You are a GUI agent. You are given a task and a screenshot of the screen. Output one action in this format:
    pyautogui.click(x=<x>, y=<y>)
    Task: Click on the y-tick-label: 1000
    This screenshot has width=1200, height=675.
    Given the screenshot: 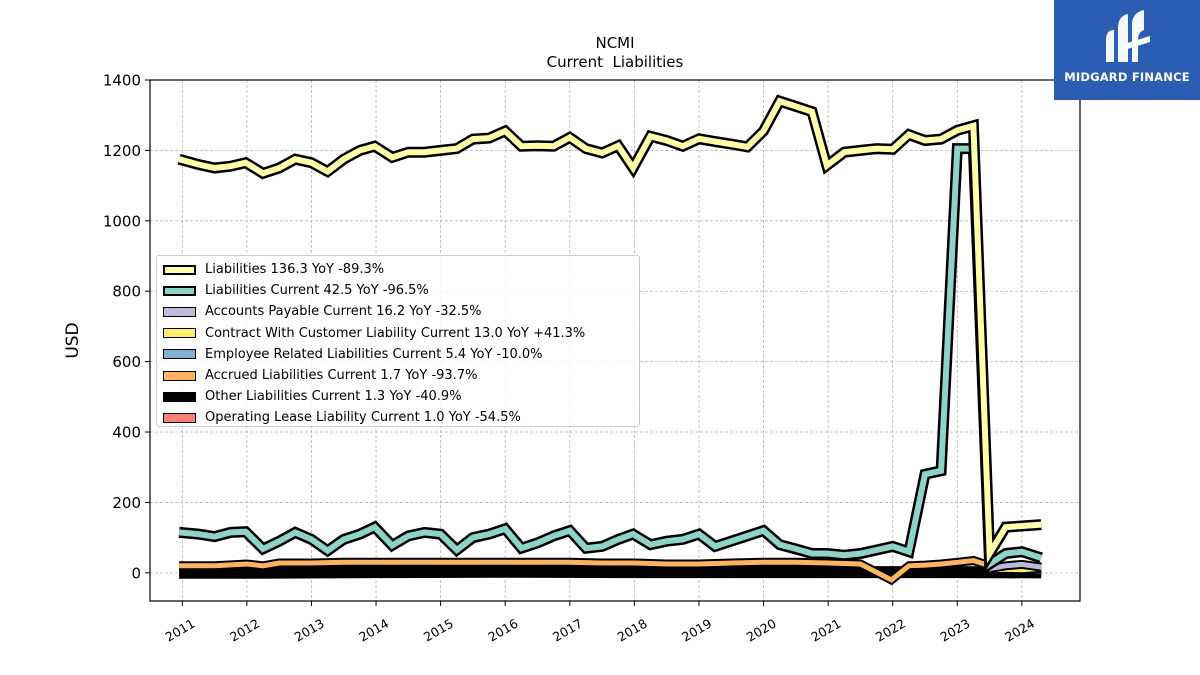 What is the action you would take?
    pyautogui.click(x=122, y=221)
    